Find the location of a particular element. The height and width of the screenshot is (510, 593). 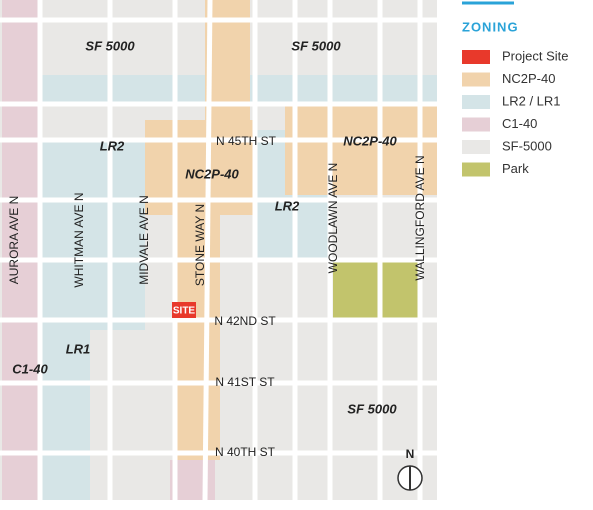

legend-label: Project Site is located at coordinates (535, 55).